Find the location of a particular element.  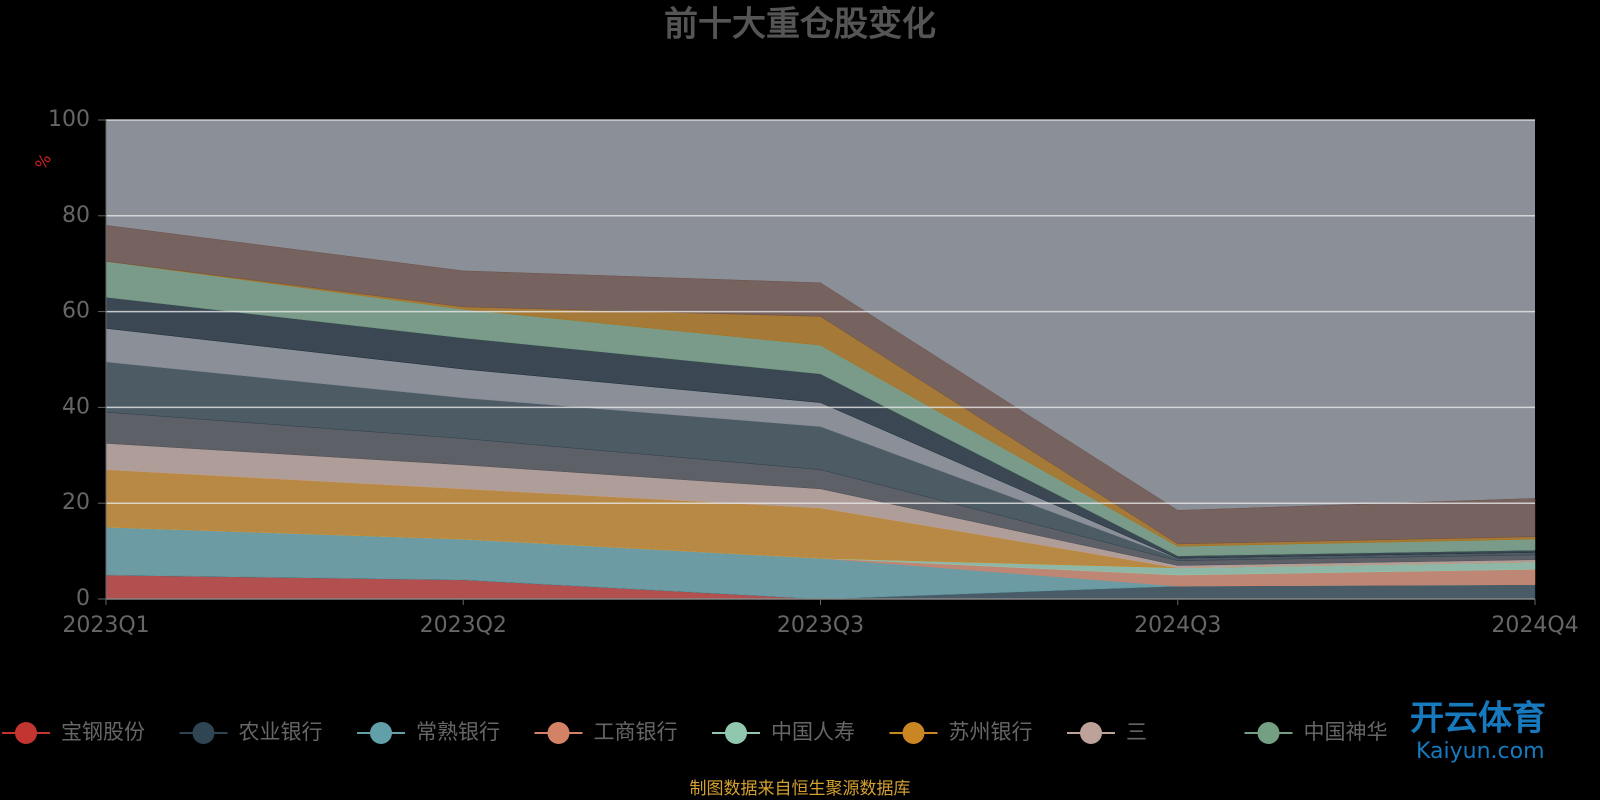

y-tick-label: 60 is located at coordinates (76, 311).